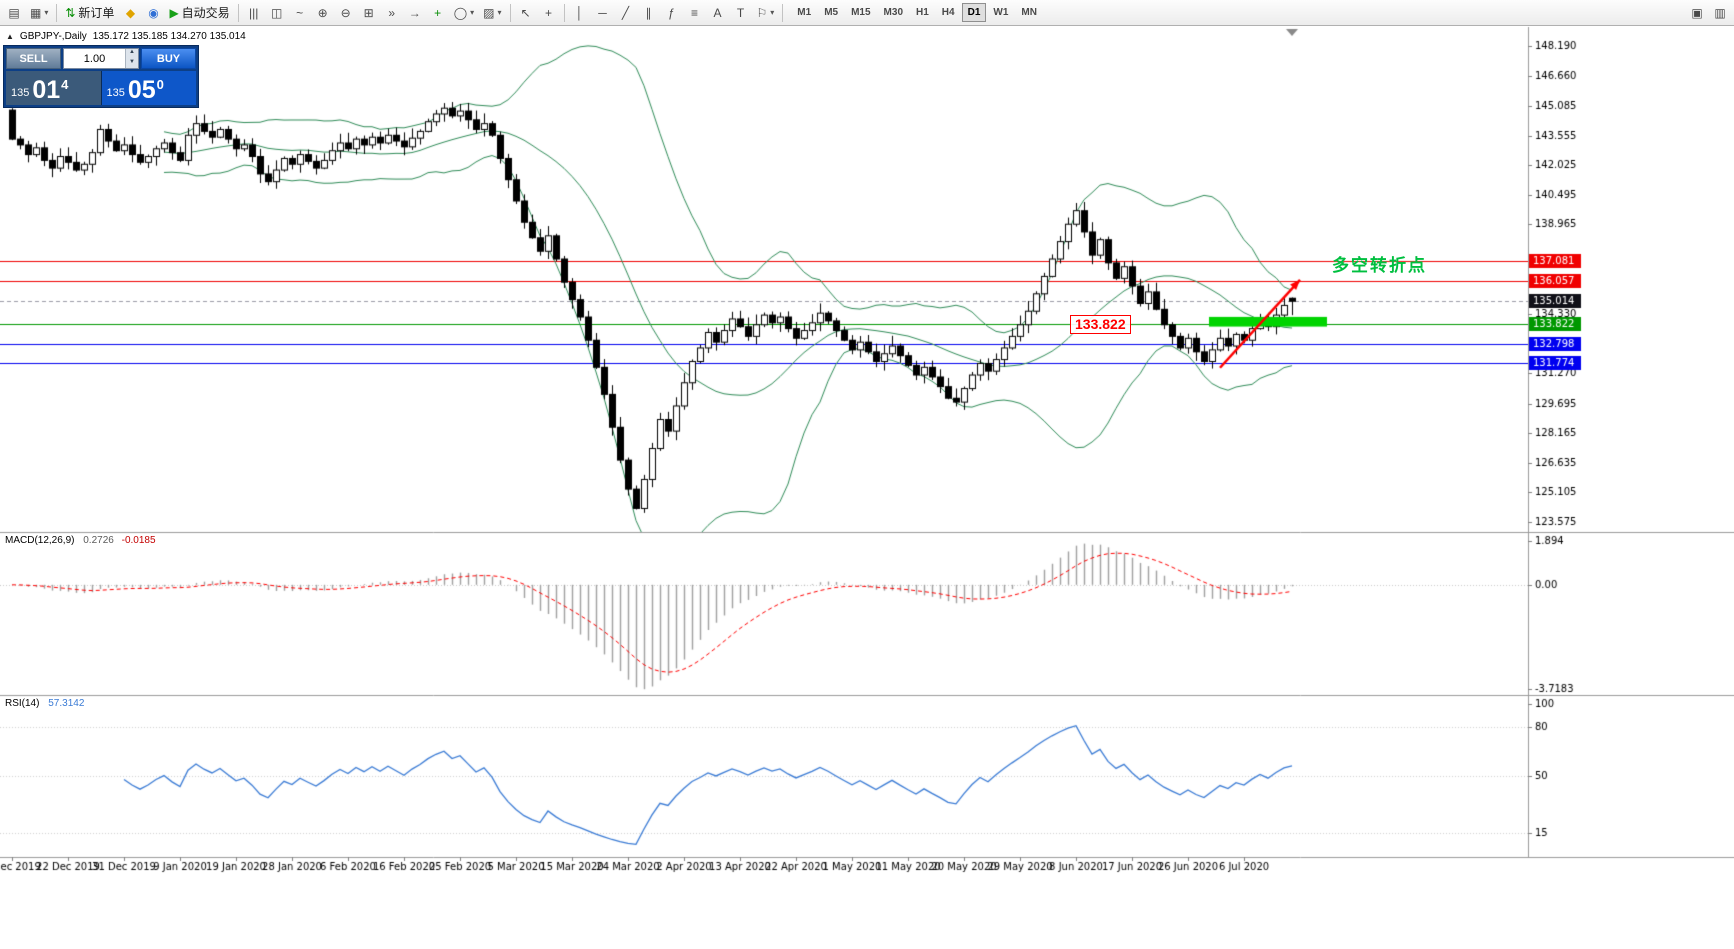 The height and width of the screenshot is (949, 1734). What do you see at coordinates (89, 12) in the screenshot?
I see `new-order-button: ⇅ 新订单` at bounding box center [89, 12].